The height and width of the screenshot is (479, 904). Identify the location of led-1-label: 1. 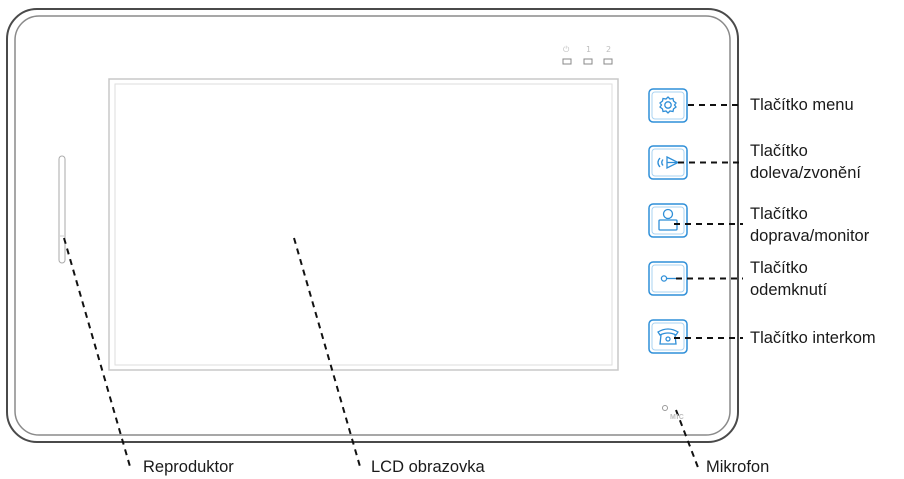
(589, 49).